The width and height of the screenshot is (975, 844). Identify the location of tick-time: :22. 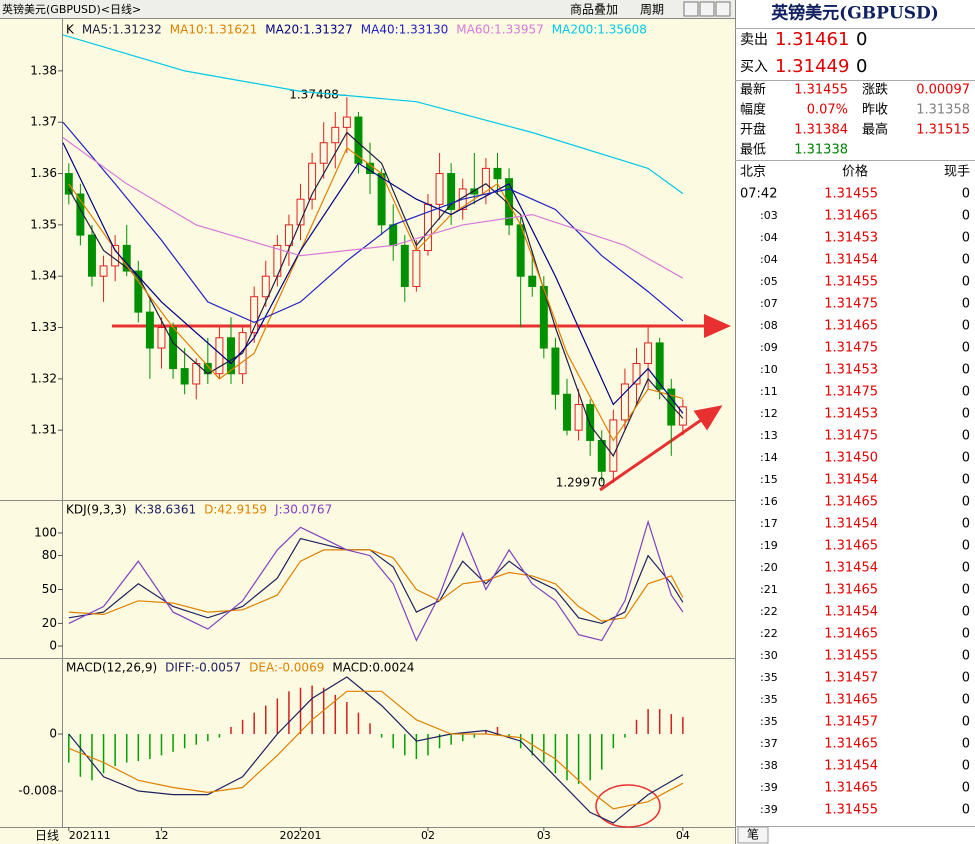
(769, 633).